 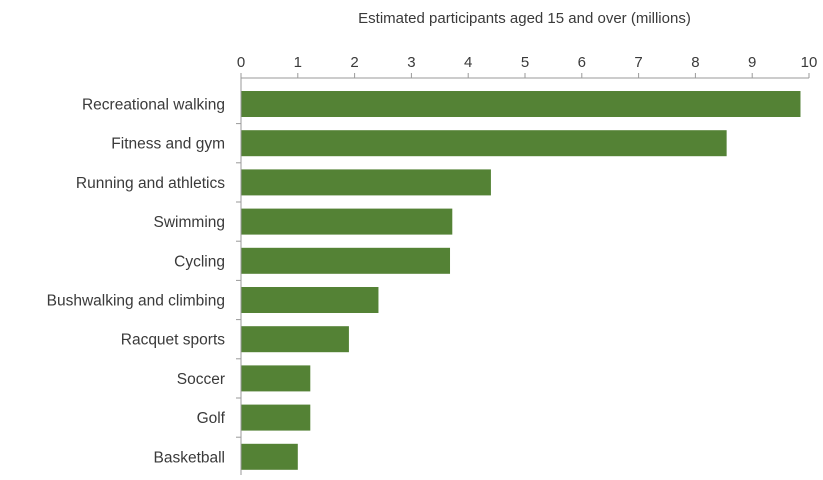 I want to click on x-tick-label: 3, so click(x=411, y=62).